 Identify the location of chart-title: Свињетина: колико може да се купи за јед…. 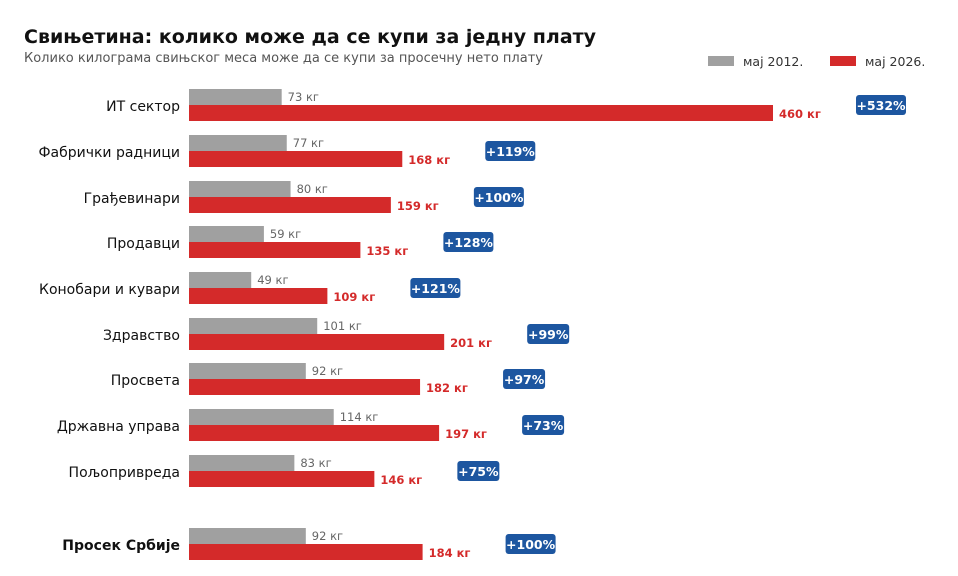
(310, 37).